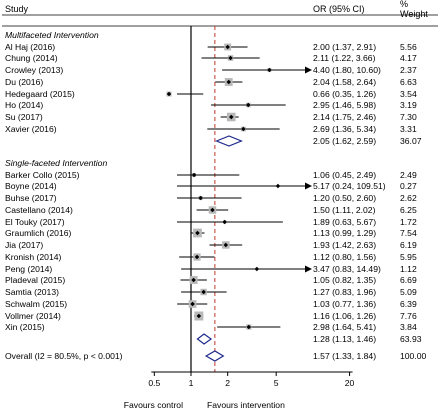 The image size is (440, 414). I want to click on study-name: El Touky (2017), so click(35, 222).